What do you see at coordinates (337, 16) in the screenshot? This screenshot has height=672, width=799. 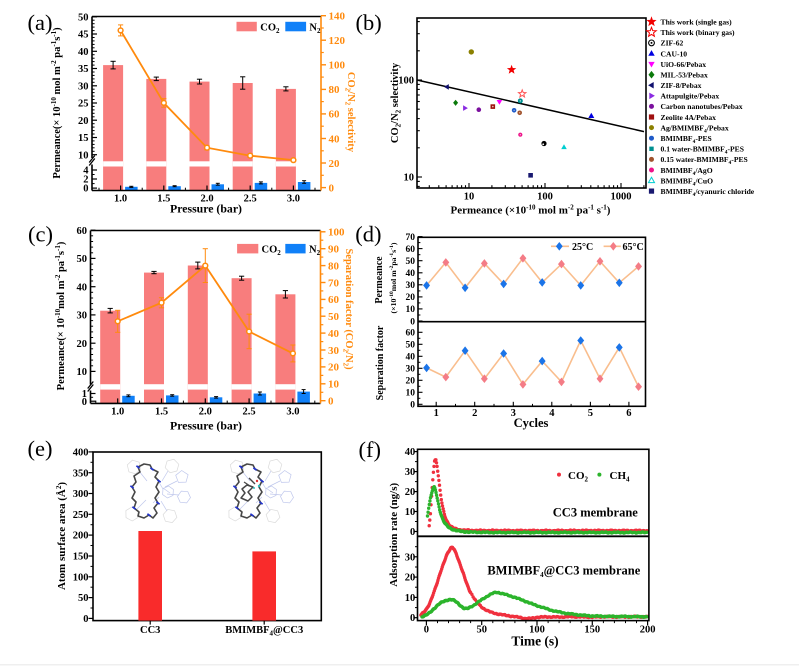 I see `svg-text: 140` at bounding box center [337, 16].